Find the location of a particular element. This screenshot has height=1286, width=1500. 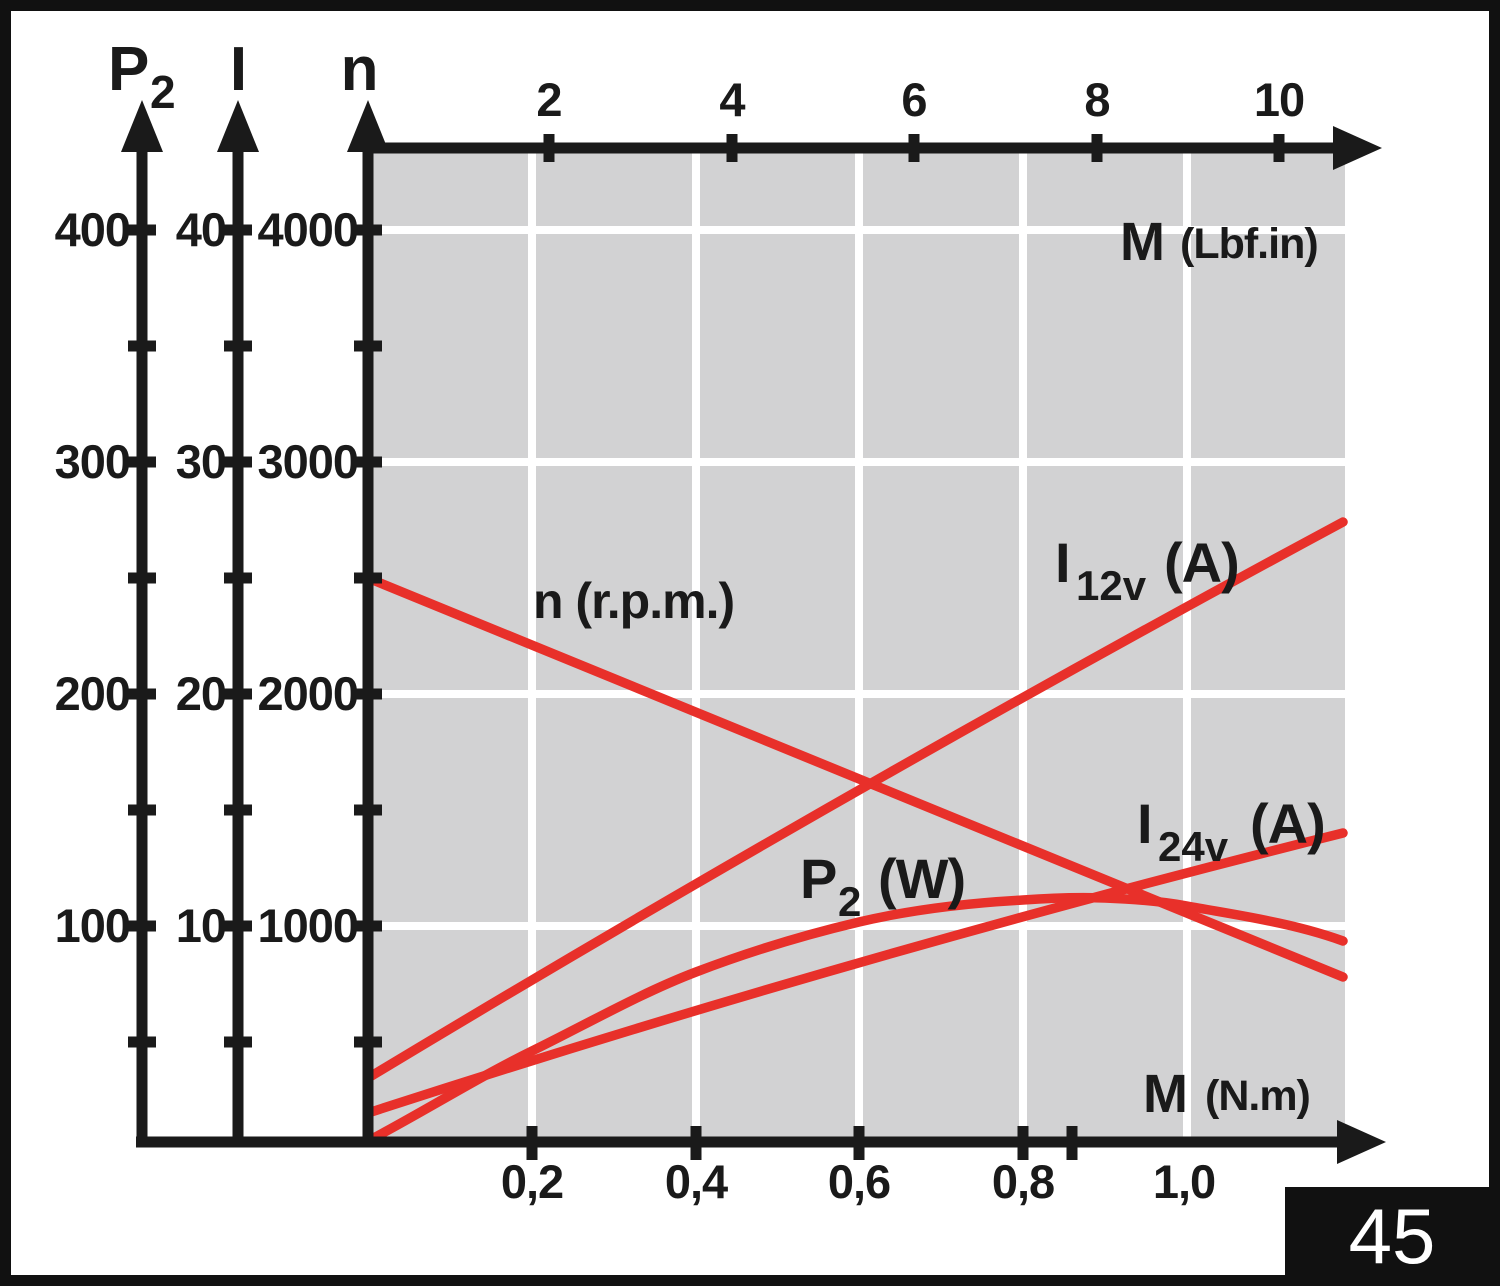

top-axis-unit: (Lbf.in) is located at coordinates (1249, 244).